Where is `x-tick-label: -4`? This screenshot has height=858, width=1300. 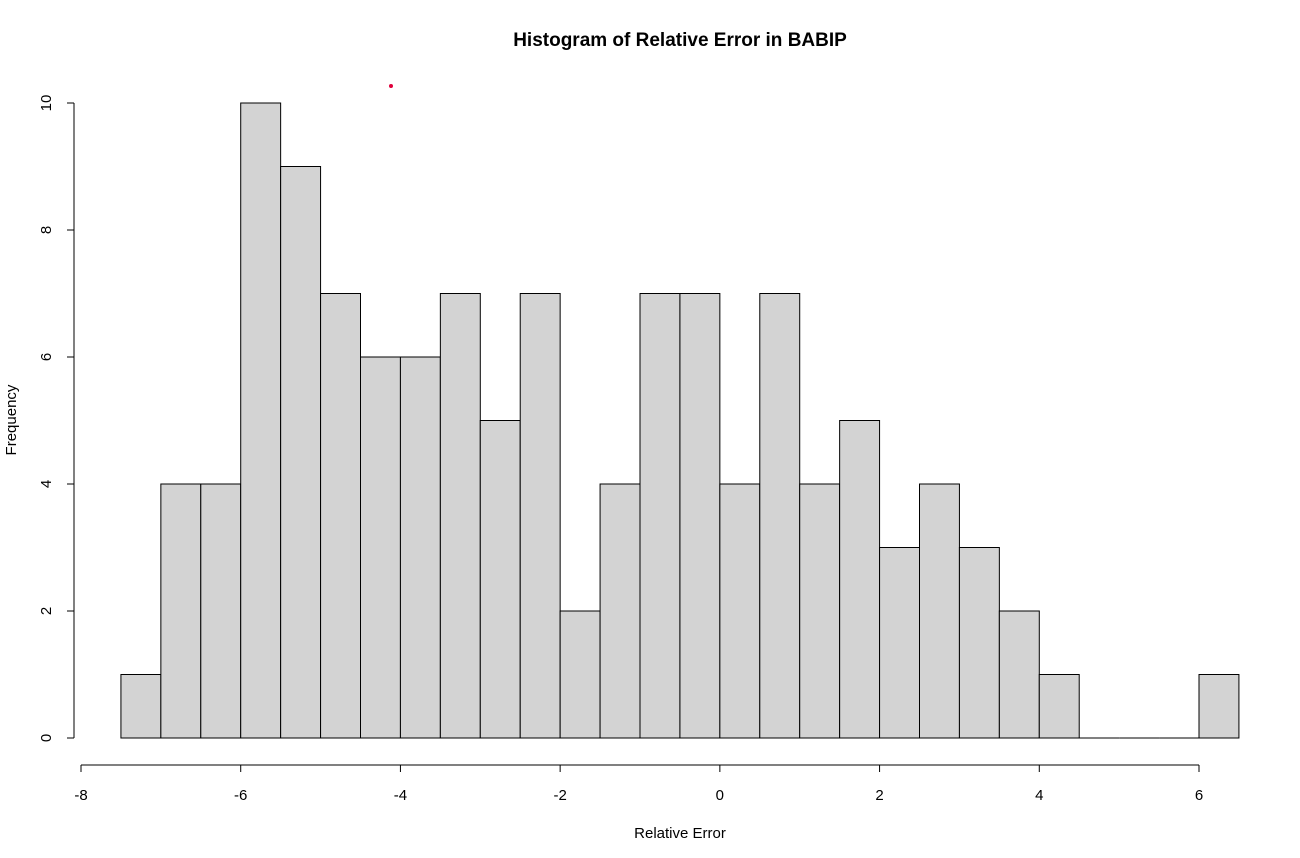 x-tick-label: -4 is located at coordinates (400, 795).